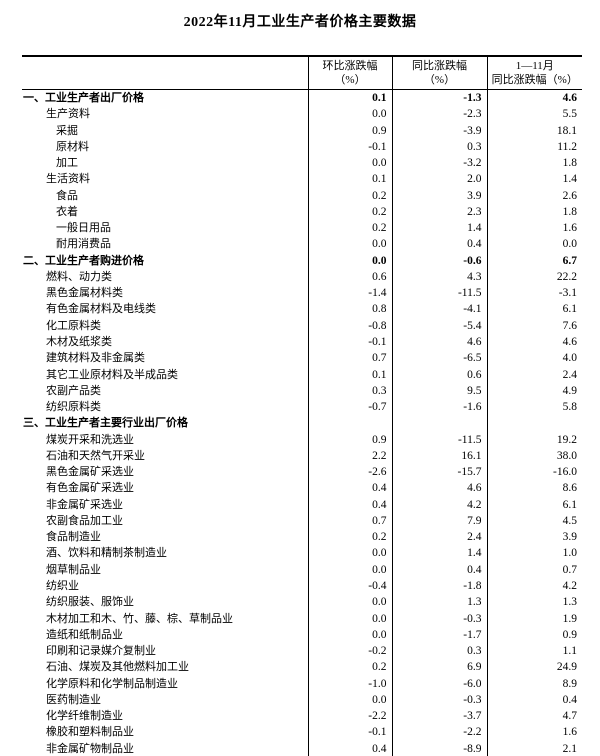 This screenshot has width=600, height=756. What do you see at coordinates (302, 212) in the screenshot?
I see `table-row: 衣着 0.2 2.3 1.8` at bounding box center [302, 212].